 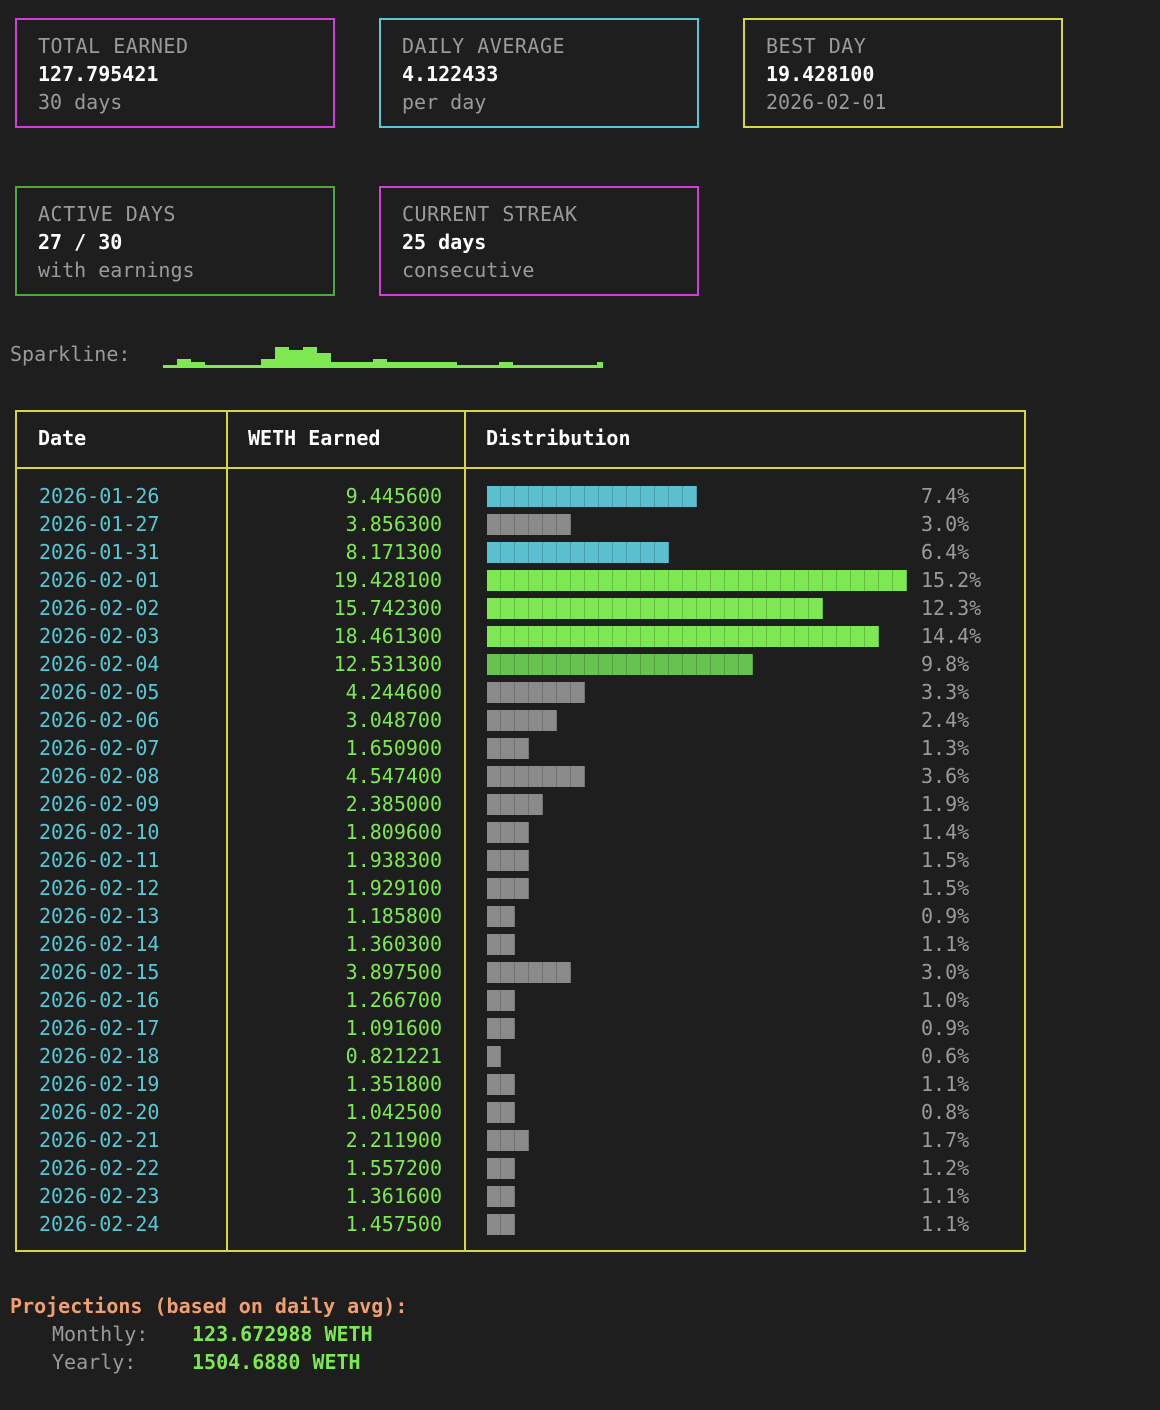 What do you see at coordinates (520, 1000) in the screenshot?
I see `table-row: 2026-02-16 1.266700 1.0%` at bounding box center [520, 1000].